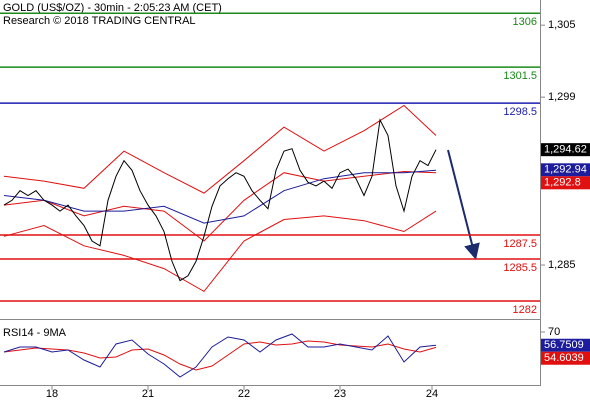  Describe the element at coordinates (562, 265) in the screenshot. I see `y-tick-label: 1,285` at that location.